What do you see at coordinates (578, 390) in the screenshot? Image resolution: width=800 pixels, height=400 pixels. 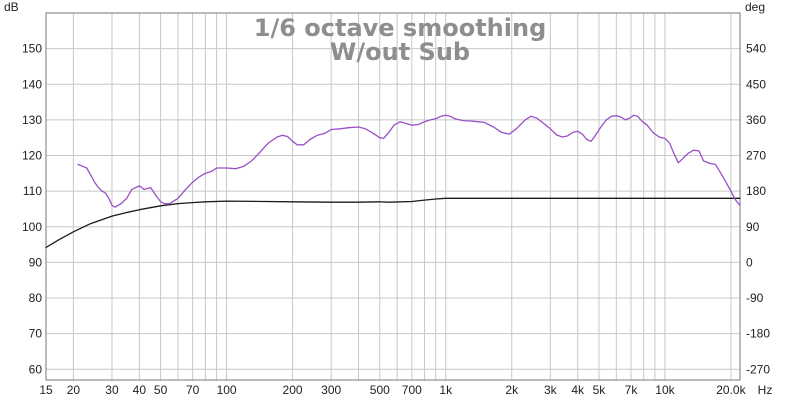 I see `x-tick-label: 4k` at bounding box center [578, 390].